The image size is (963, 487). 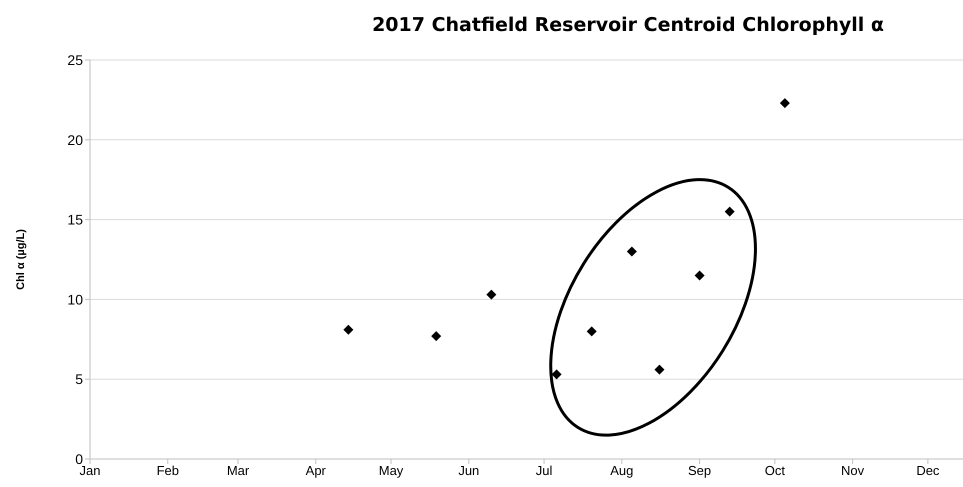 What do you see at coordinates (238, 470) in the screenshot?
I see `x-tick-label: Mar` at bounding box center [238, 470].